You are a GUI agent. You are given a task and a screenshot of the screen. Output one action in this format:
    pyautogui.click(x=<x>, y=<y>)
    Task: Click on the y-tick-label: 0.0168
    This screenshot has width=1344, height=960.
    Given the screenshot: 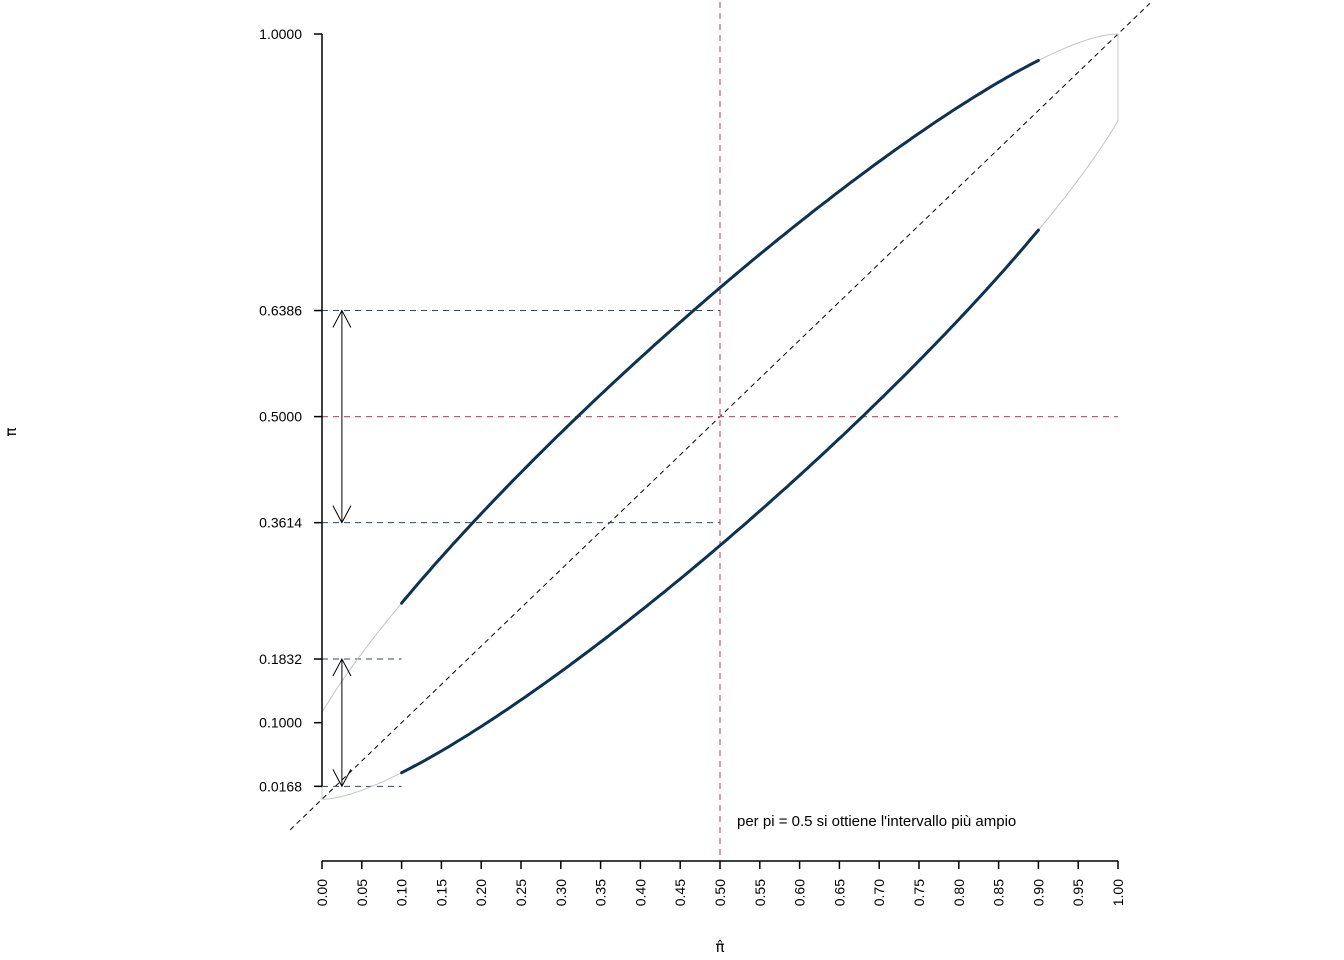 What is the action you would take?
    pyautogui.click(x=280, y=786)
    